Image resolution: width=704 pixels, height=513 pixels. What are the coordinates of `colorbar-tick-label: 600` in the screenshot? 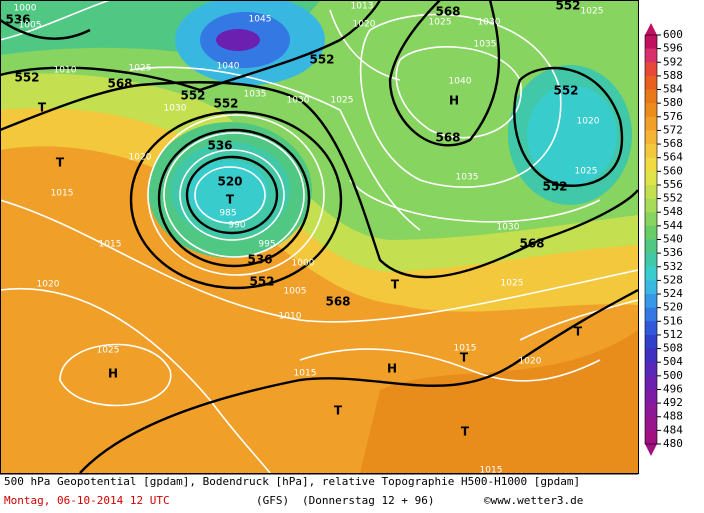 It's located at (673, 34).